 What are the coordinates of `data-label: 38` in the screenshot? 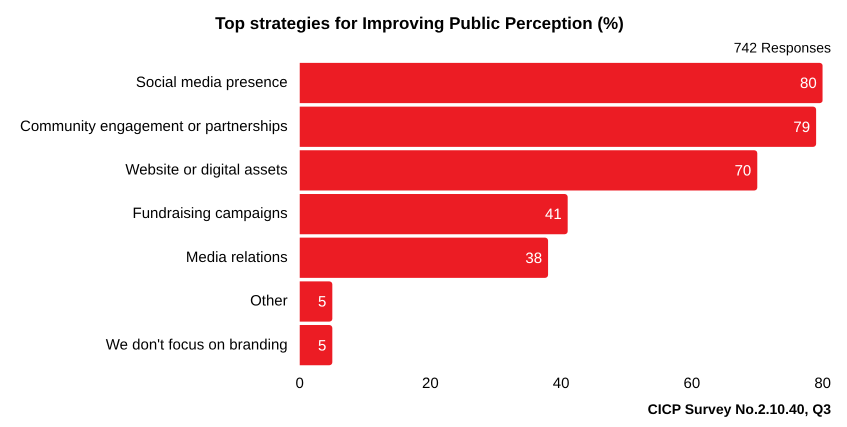 It's located at (533, 258).